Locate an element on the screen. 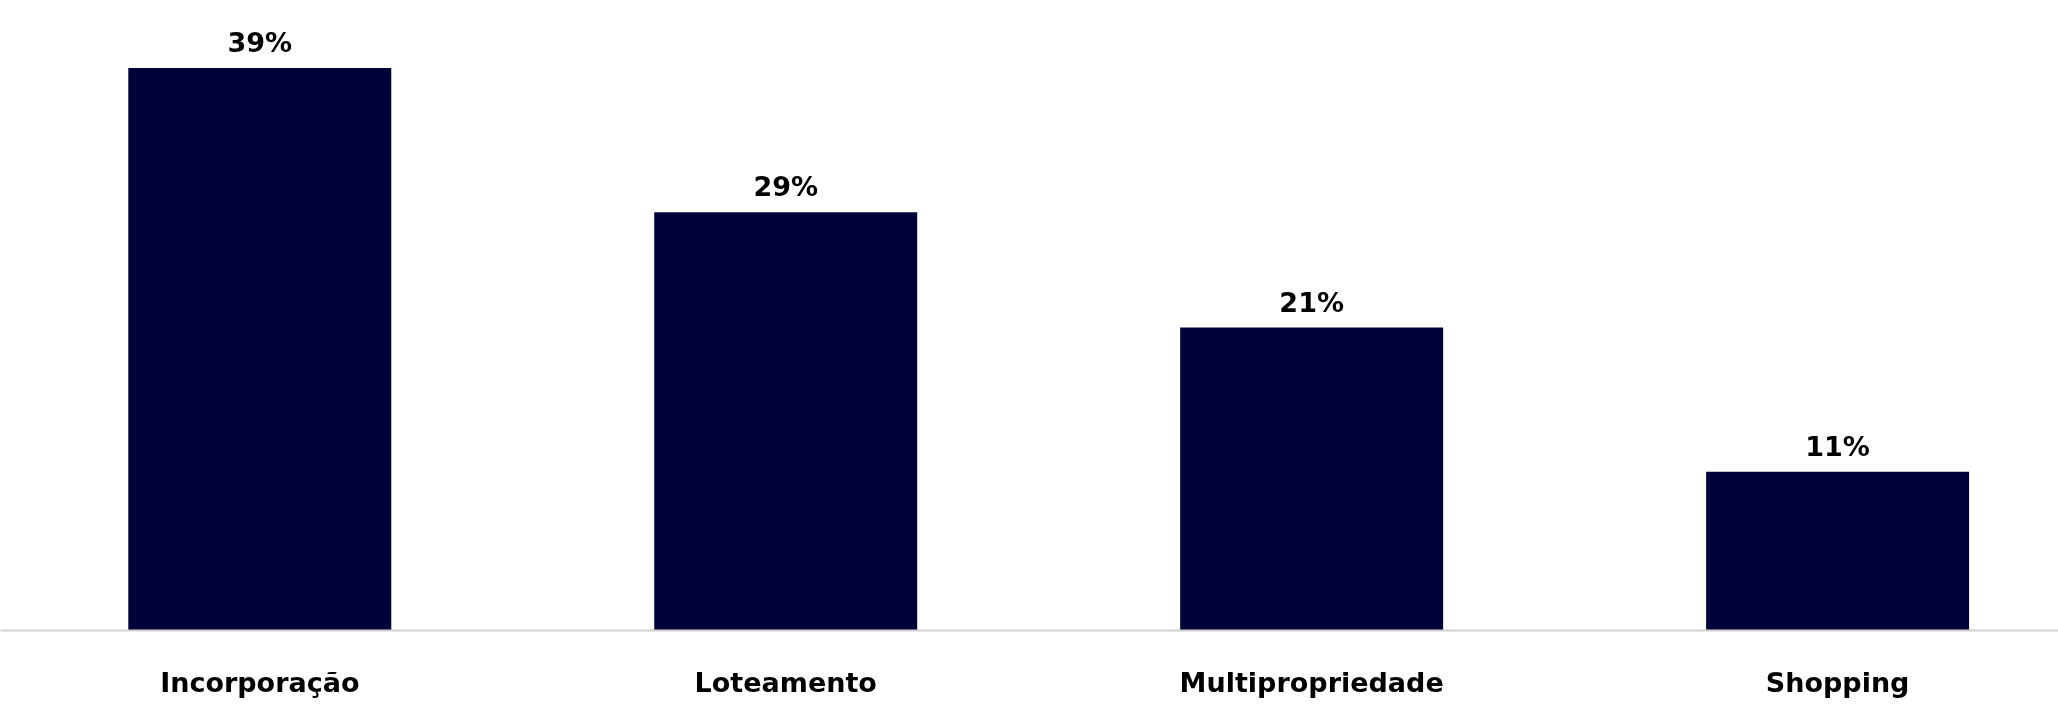  data-label: 11% is located at coordinates (1837, 446).